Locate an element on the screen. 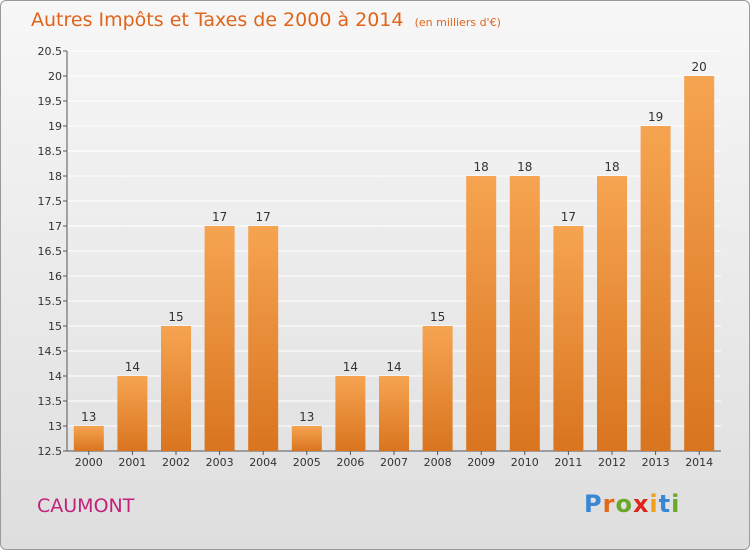  y-tick-label: 12.5 is located at coordinates (50, 451).